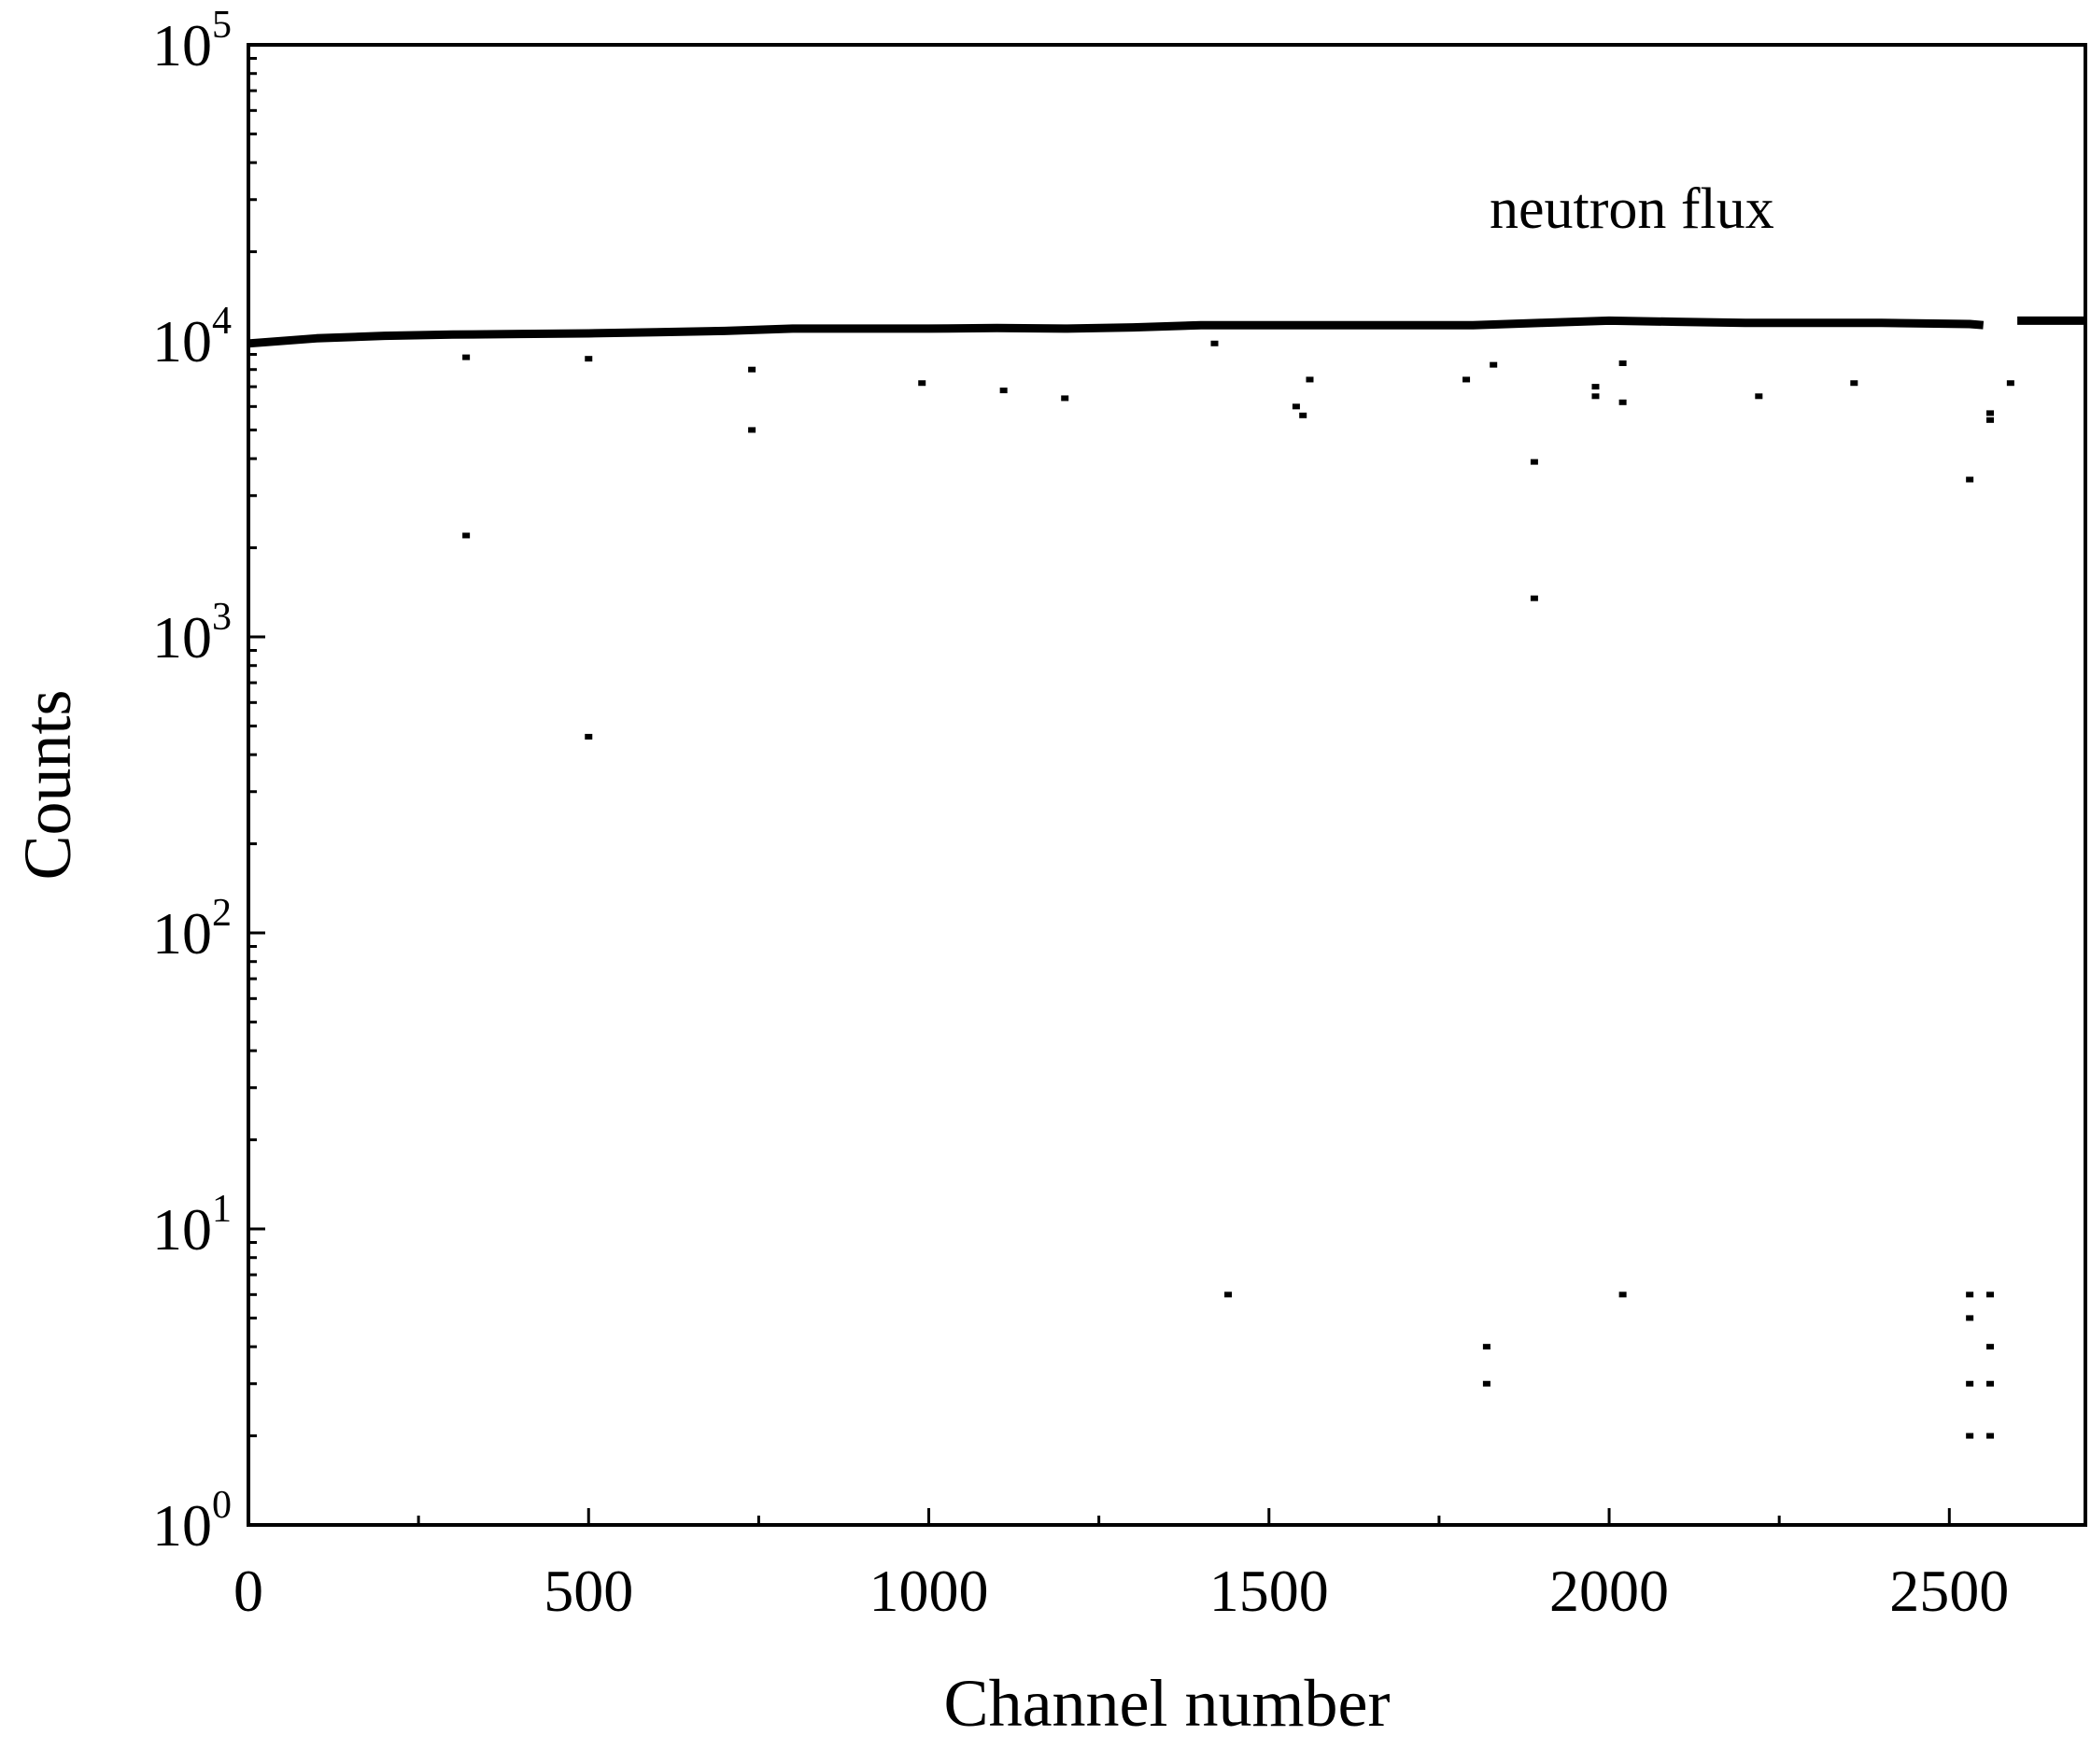  I want to click on x-tick-label: 500, so click(588, 1591).